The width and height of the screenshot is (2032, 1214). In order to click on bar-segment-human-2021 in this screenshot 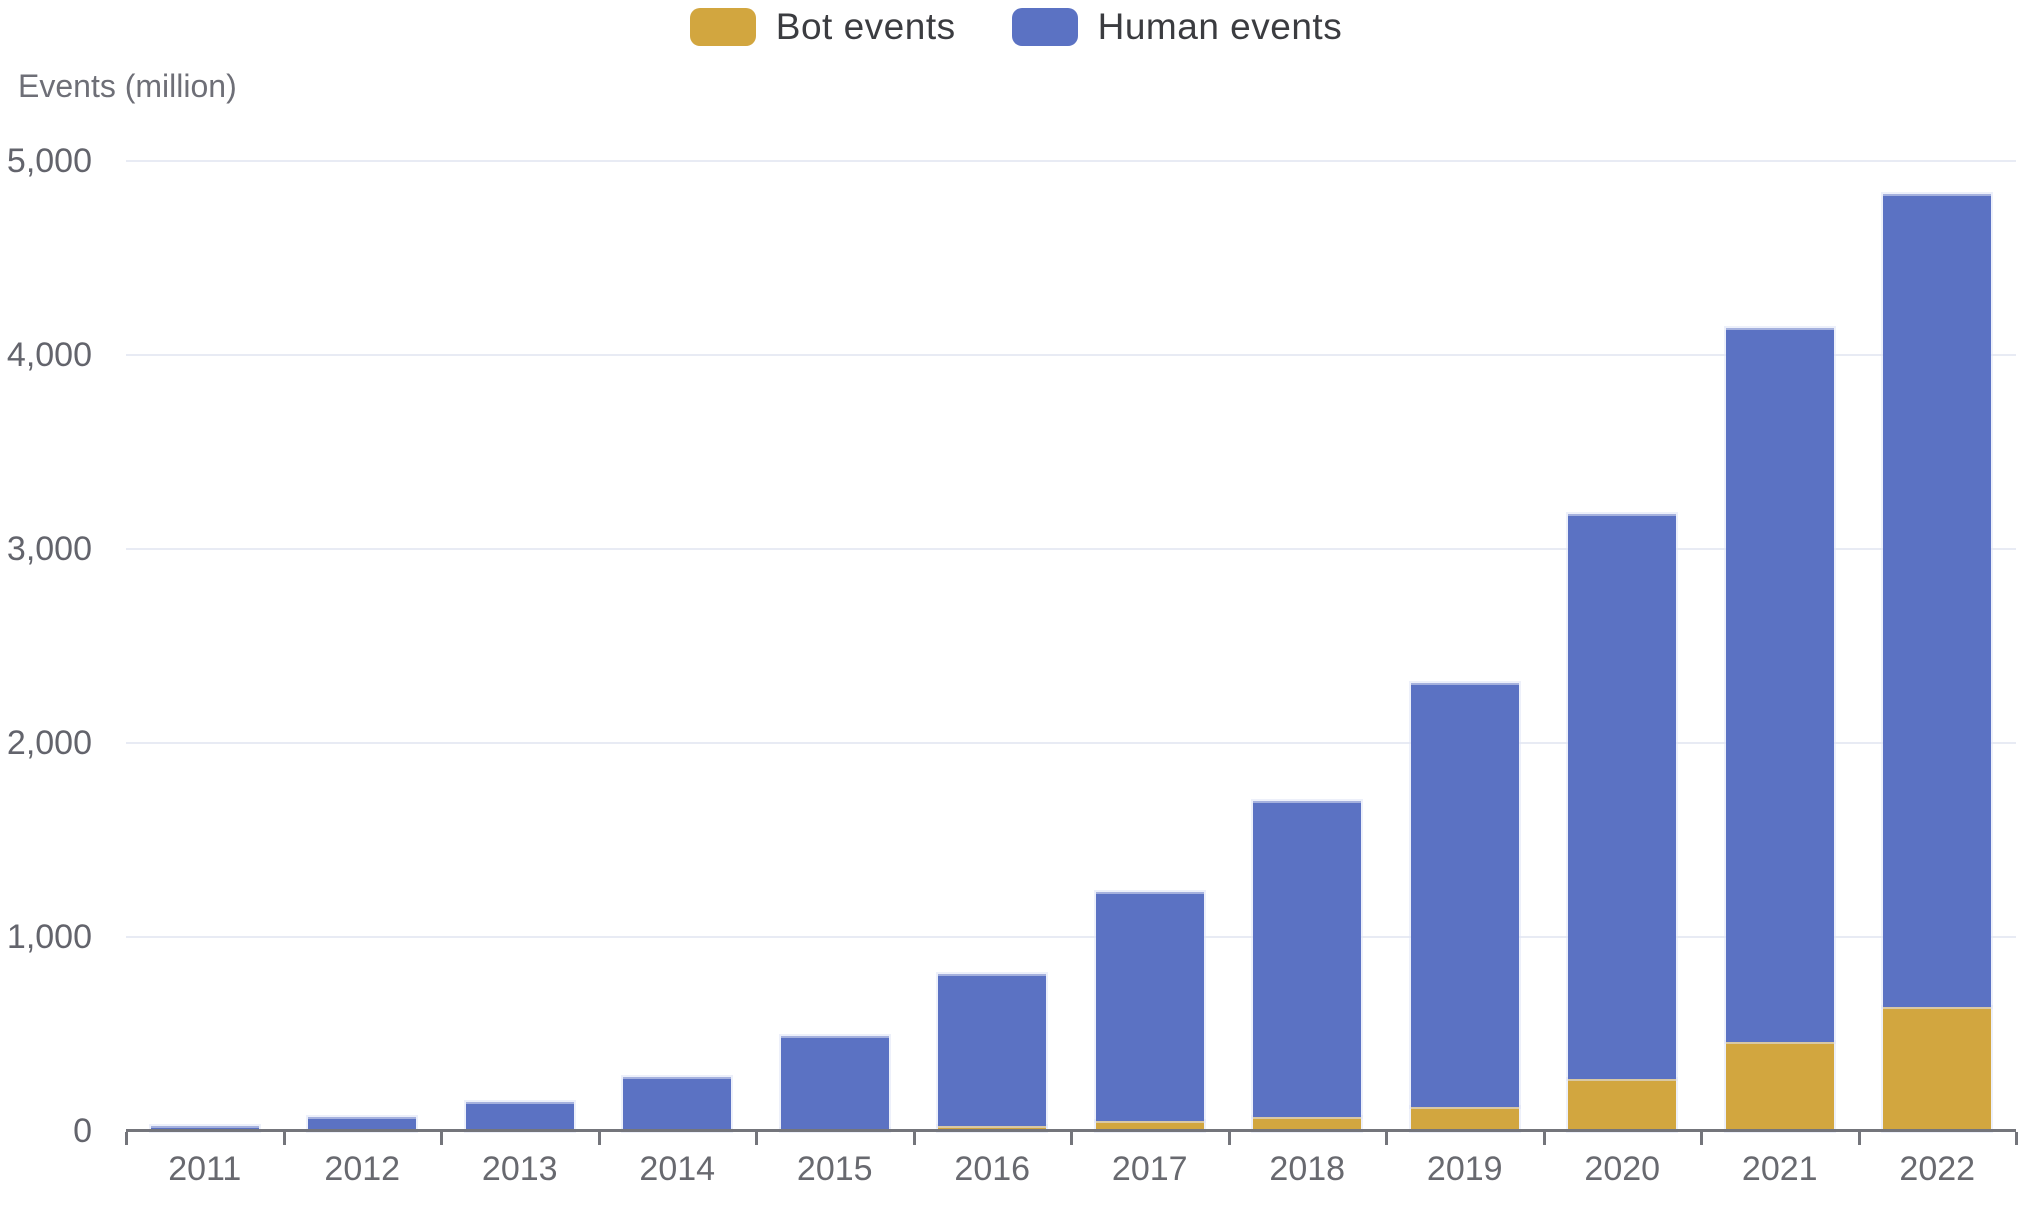, I will do `click(1779, 684)`.